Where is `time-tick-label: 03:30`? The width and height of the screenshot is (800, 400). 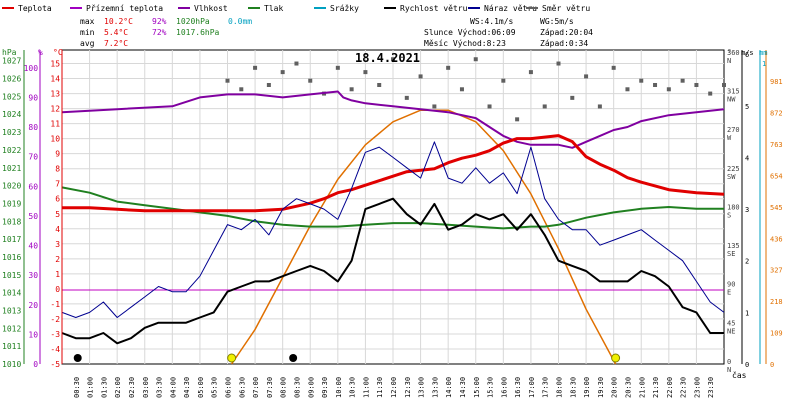 time-tick-label: 03:30 is located at coordinates (160, 387).